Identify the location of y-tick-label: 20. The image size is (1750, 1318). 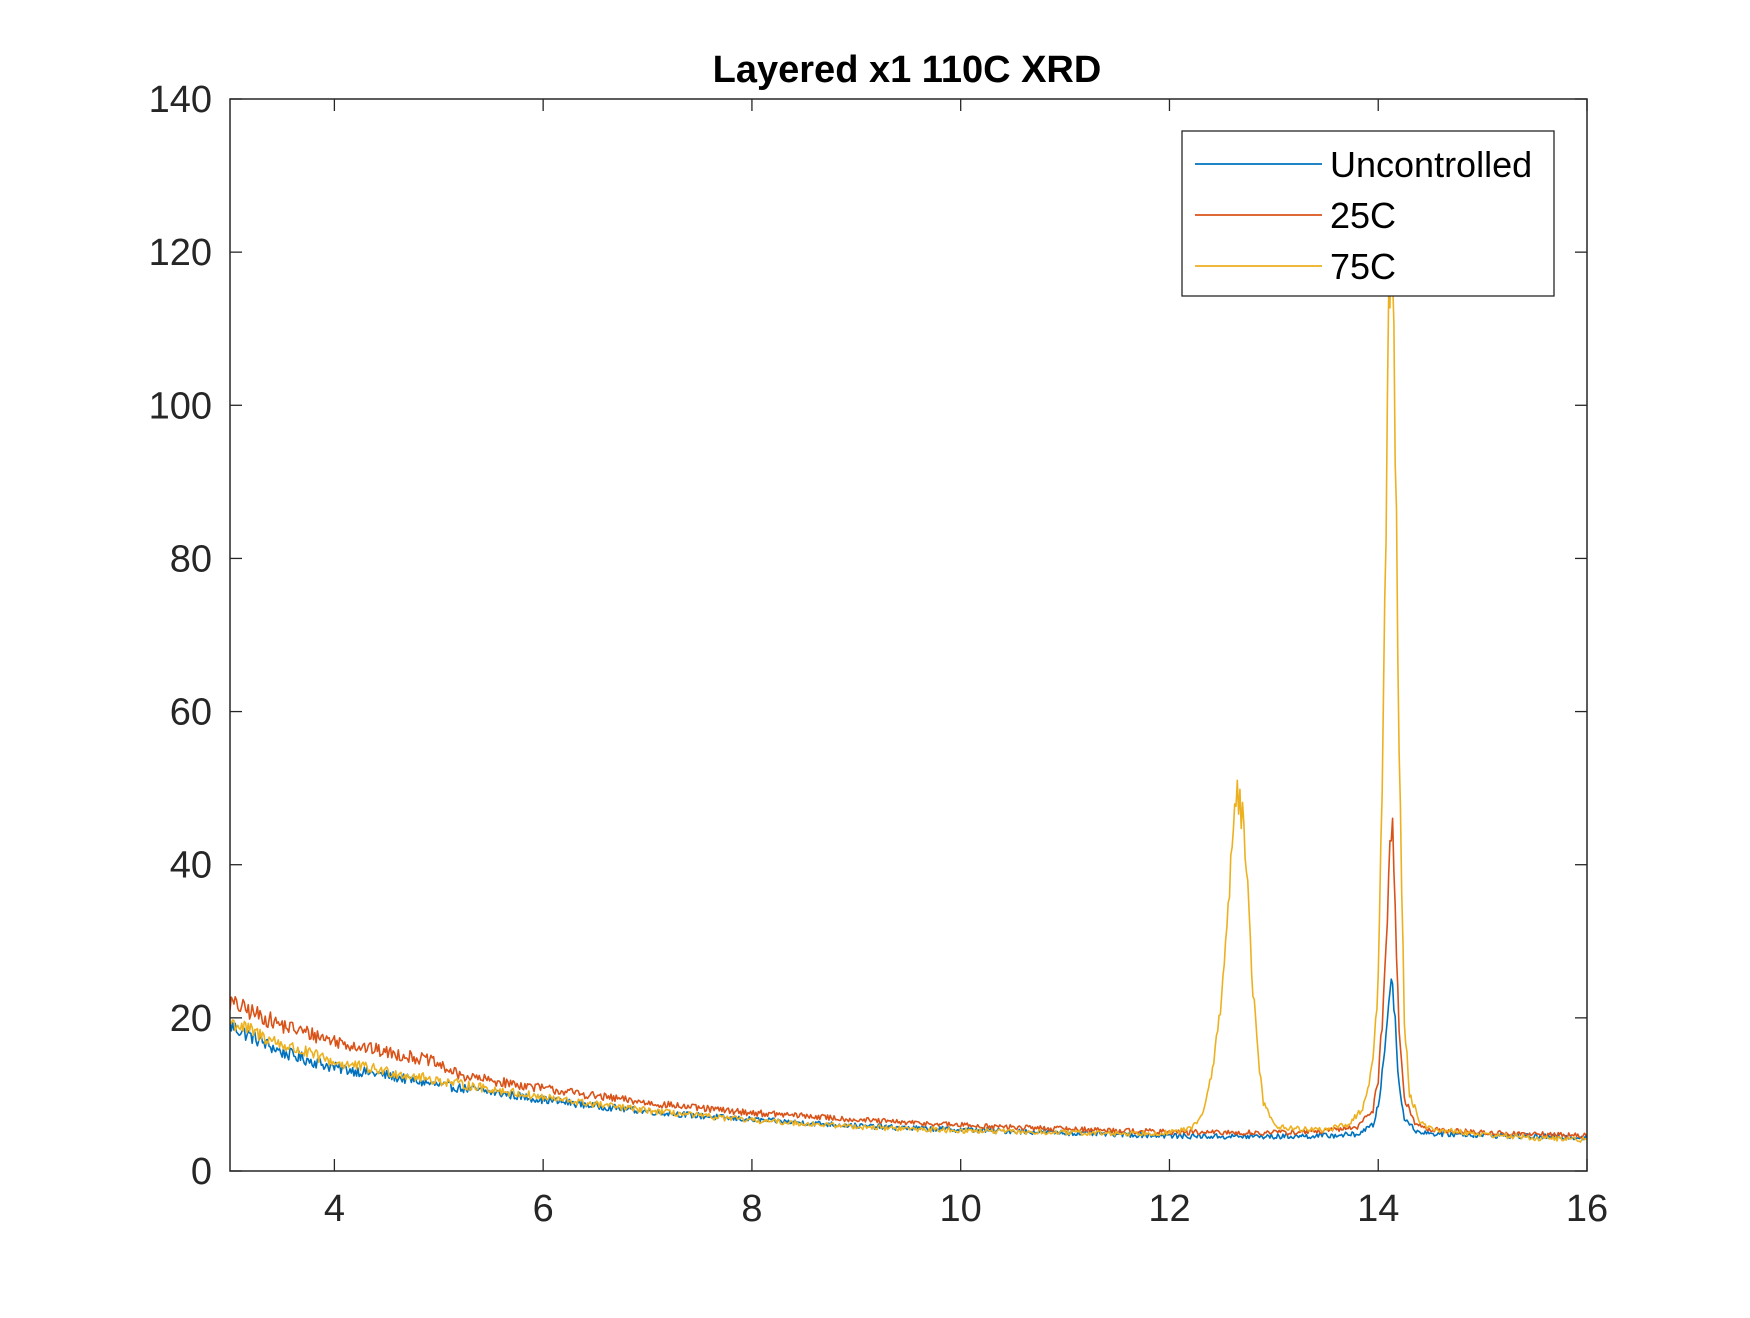
(191, 1019).